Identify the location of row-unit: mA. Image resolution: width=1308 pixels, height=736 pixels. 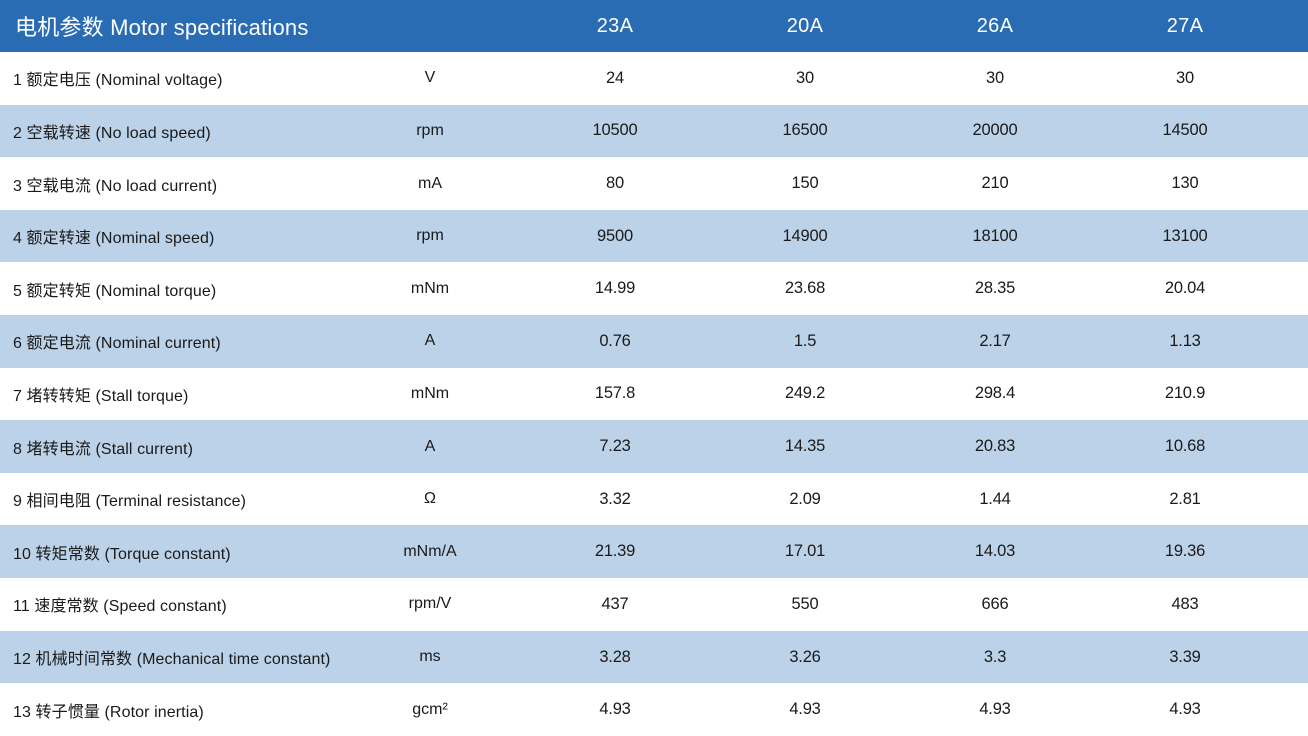
(430, 183).